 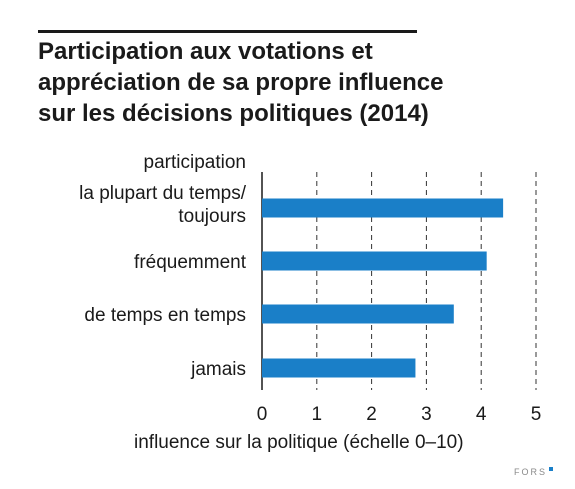 I want to click on x-tick-3: 3, so click(x=426, y=414).